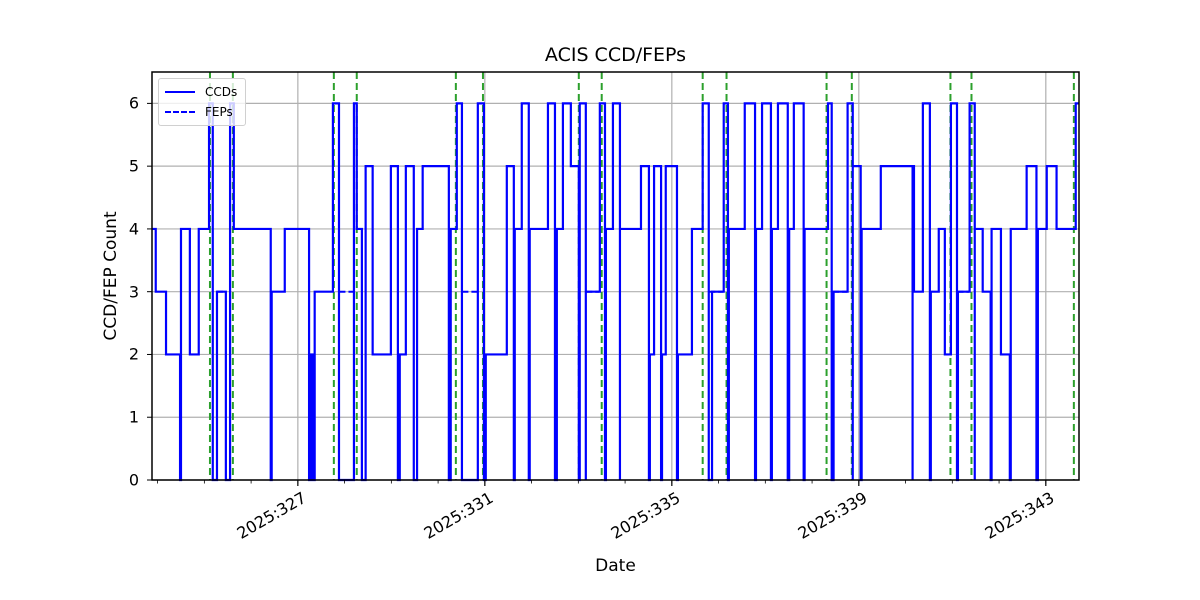 The image size is (1200, 600). What do you see at coordinates (615, 55) in the screenshot?
I see `chart-title: ACIS CCD/FEPs` at bounding box center [615, 55].